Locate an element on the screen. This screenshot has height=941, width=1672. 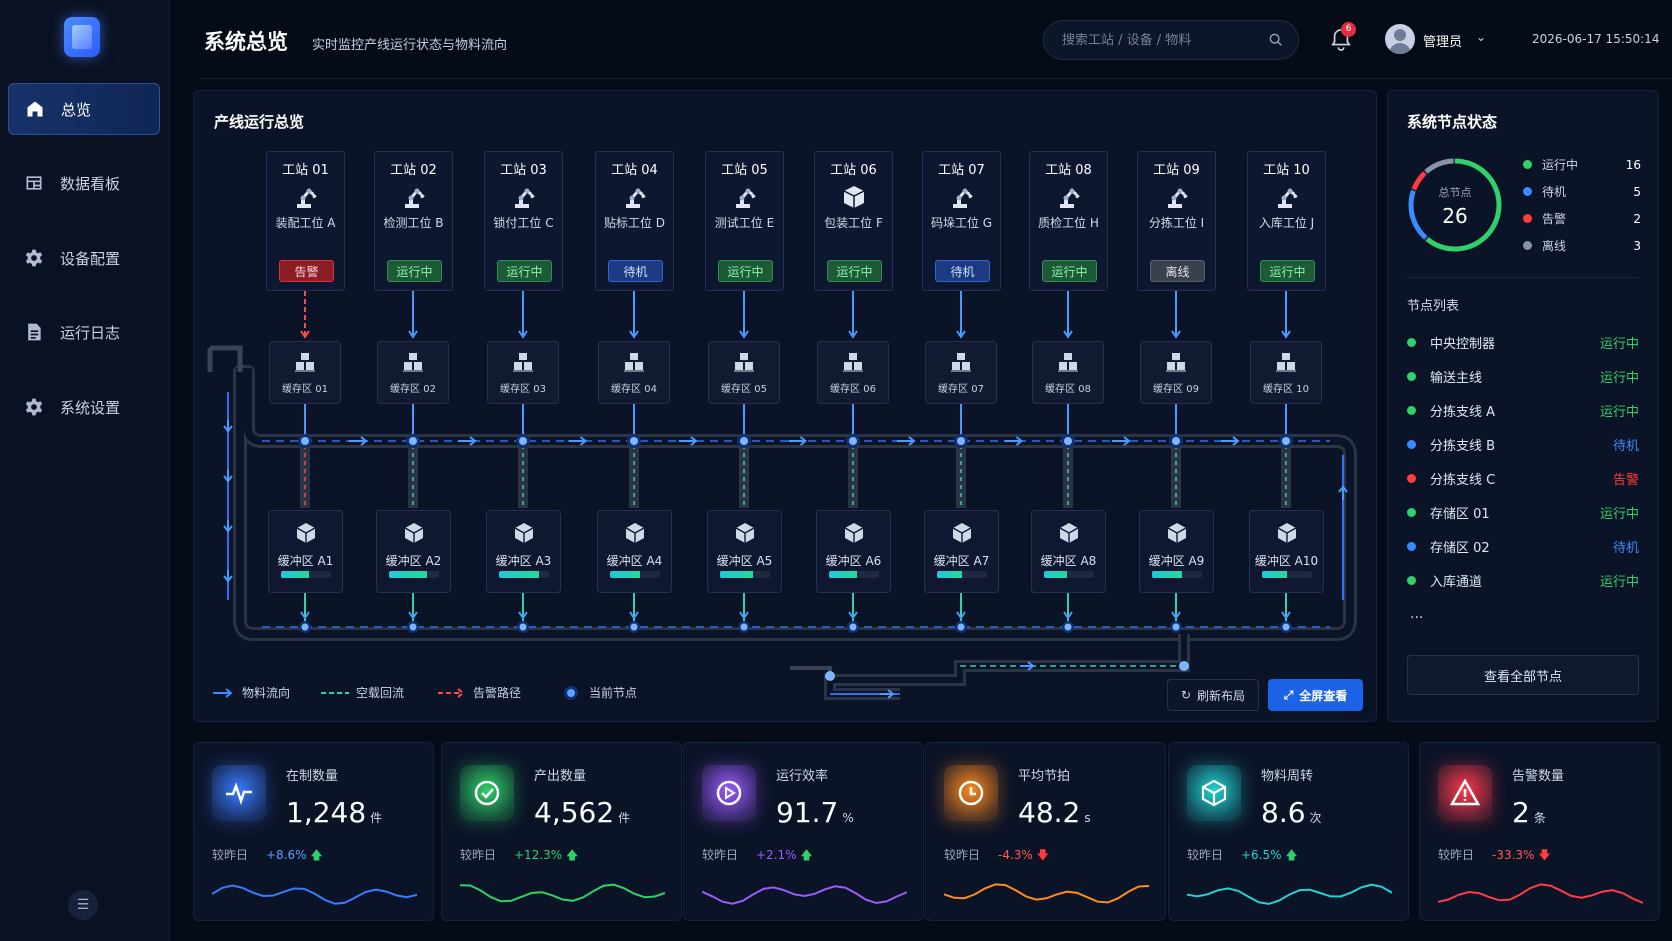
station-card: 工站 09 分拣工位 I 离线 is located at coordinates (1176, 221).